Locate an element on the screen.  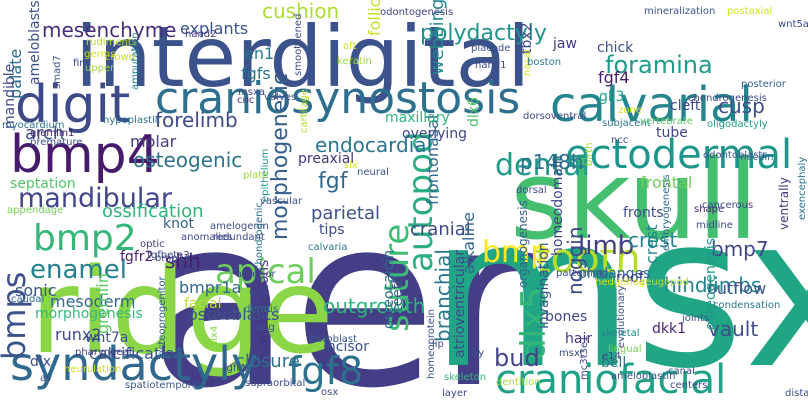
word-morphogenetic: morphogenetic is located at coordinates (280, 156).